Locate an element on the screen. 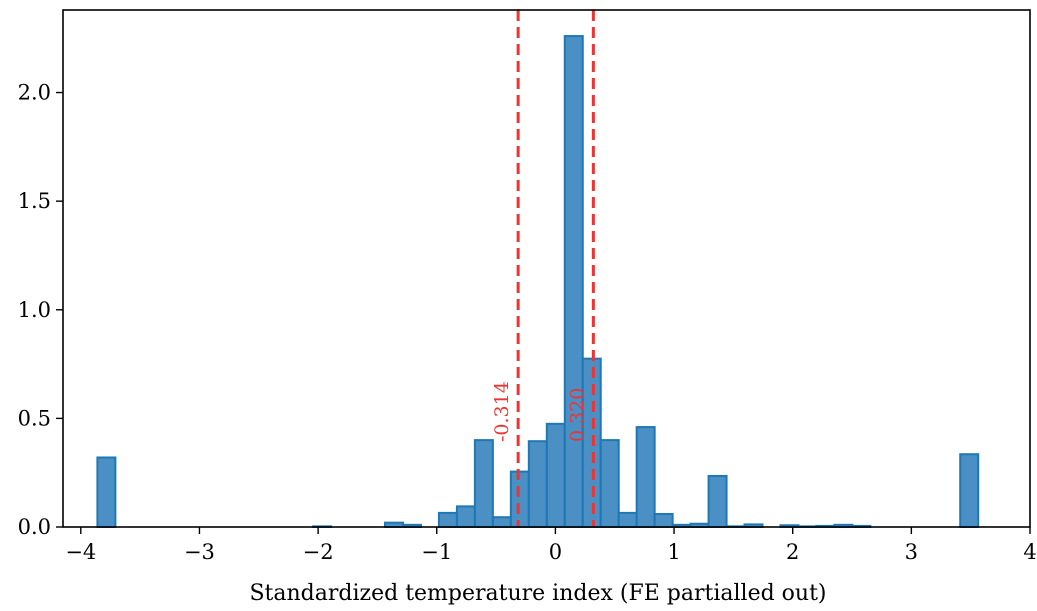 This screenshot has height=611, width=1037. y-tick-label: 1.5 is located at coordinates (34, 201).